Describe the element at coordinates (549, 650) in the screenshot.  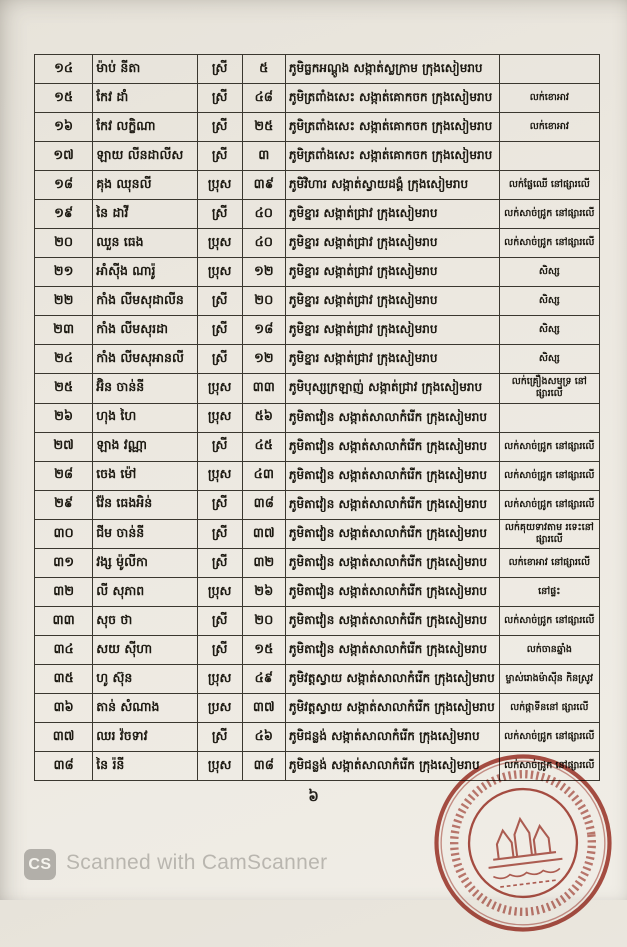
I see `cell-occupation: លក់ចានឆ្នាំង` at that location.